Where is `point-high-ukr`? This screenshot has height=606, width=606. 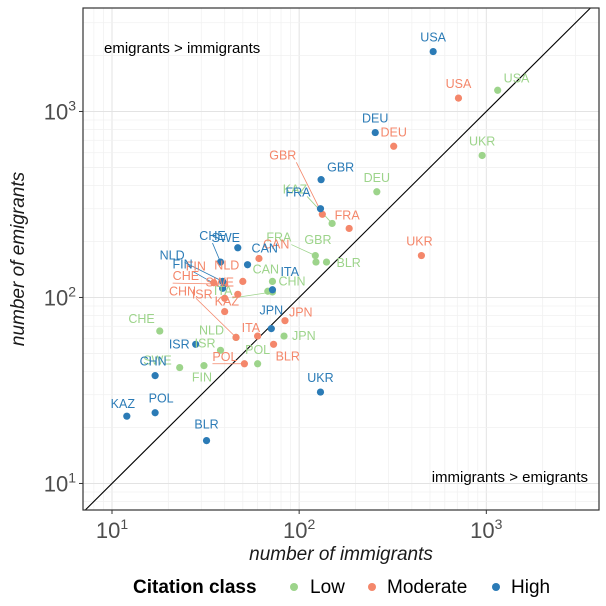
point-high-ukr is located at coordinates (320, 392).